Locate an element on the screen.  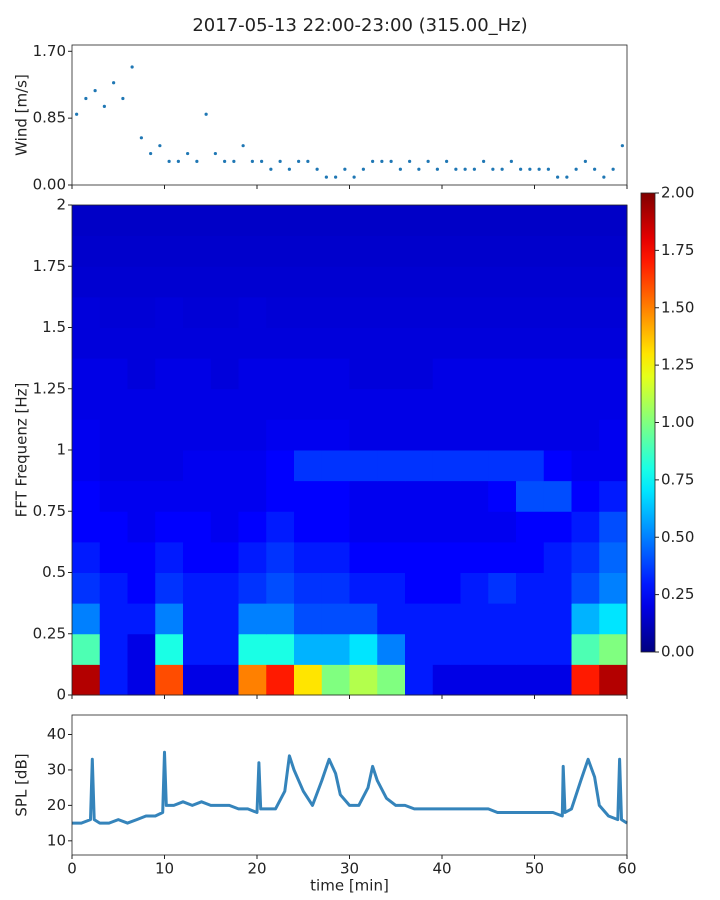
colorbar-tick-label: 0.00 is located at coordinates (677, 652).